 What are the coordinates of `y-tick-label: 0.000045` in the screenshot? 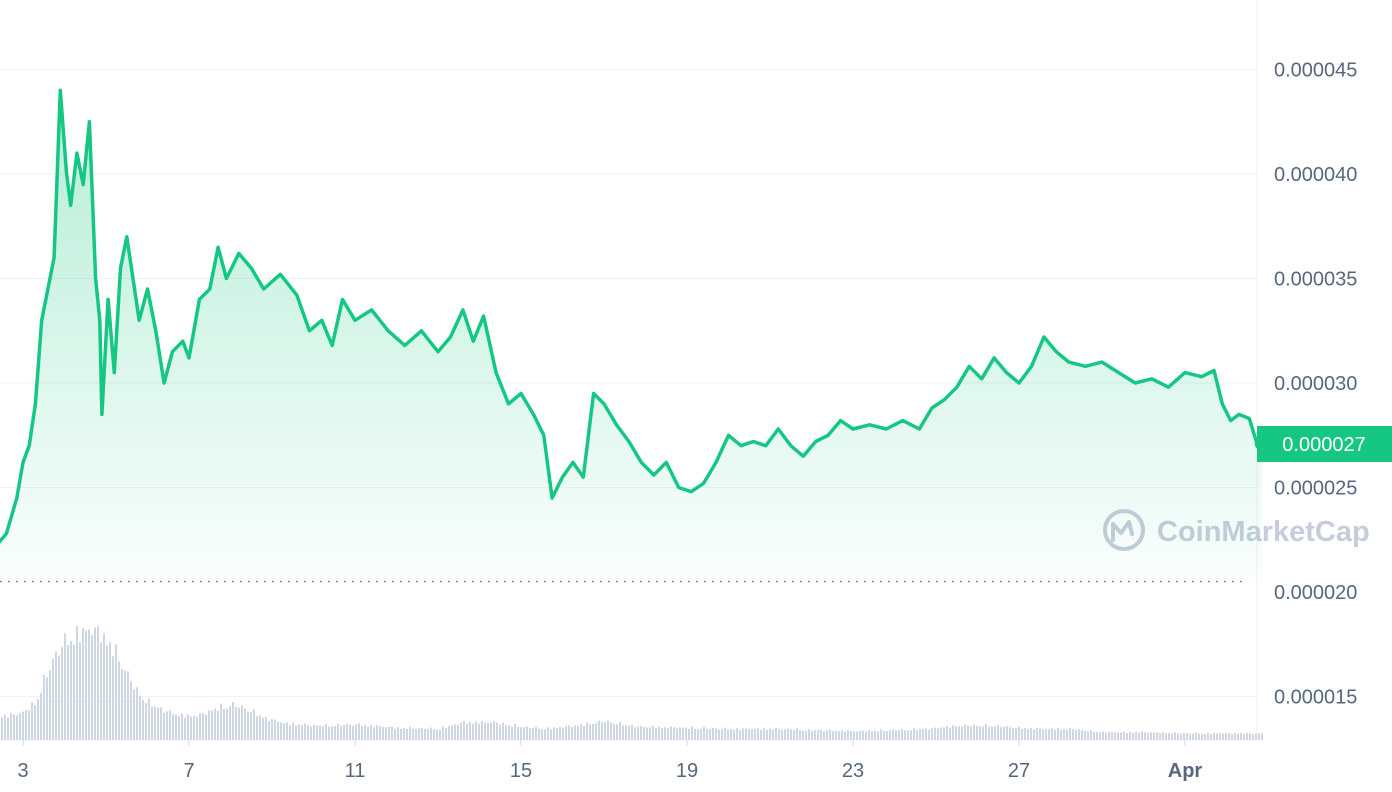 It's located at (1315, 71).